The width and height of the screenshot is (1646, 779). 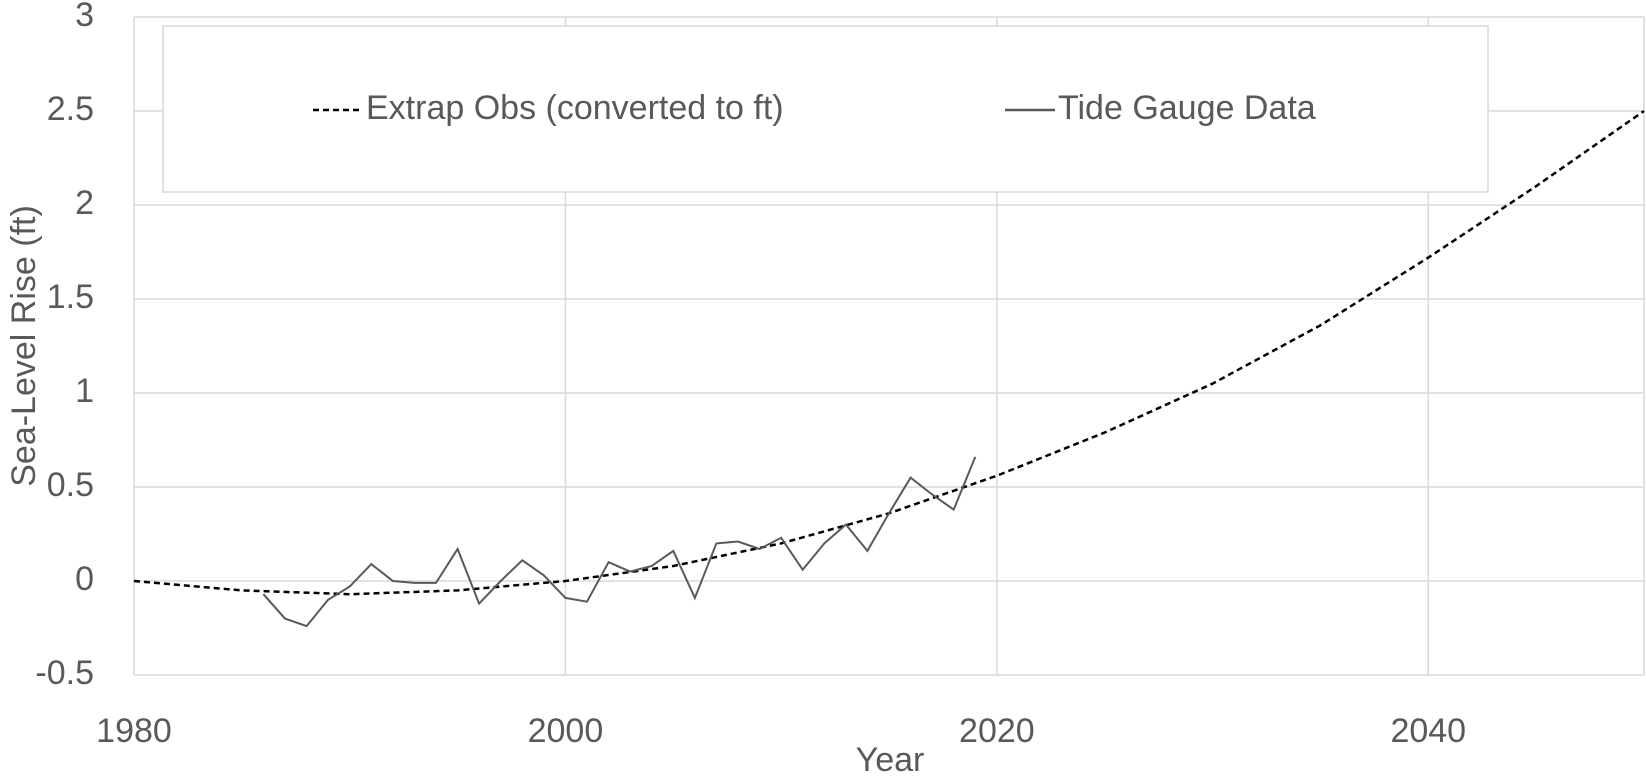 I want to click on x-tick-label: 2000, so click(x=566, y=731).